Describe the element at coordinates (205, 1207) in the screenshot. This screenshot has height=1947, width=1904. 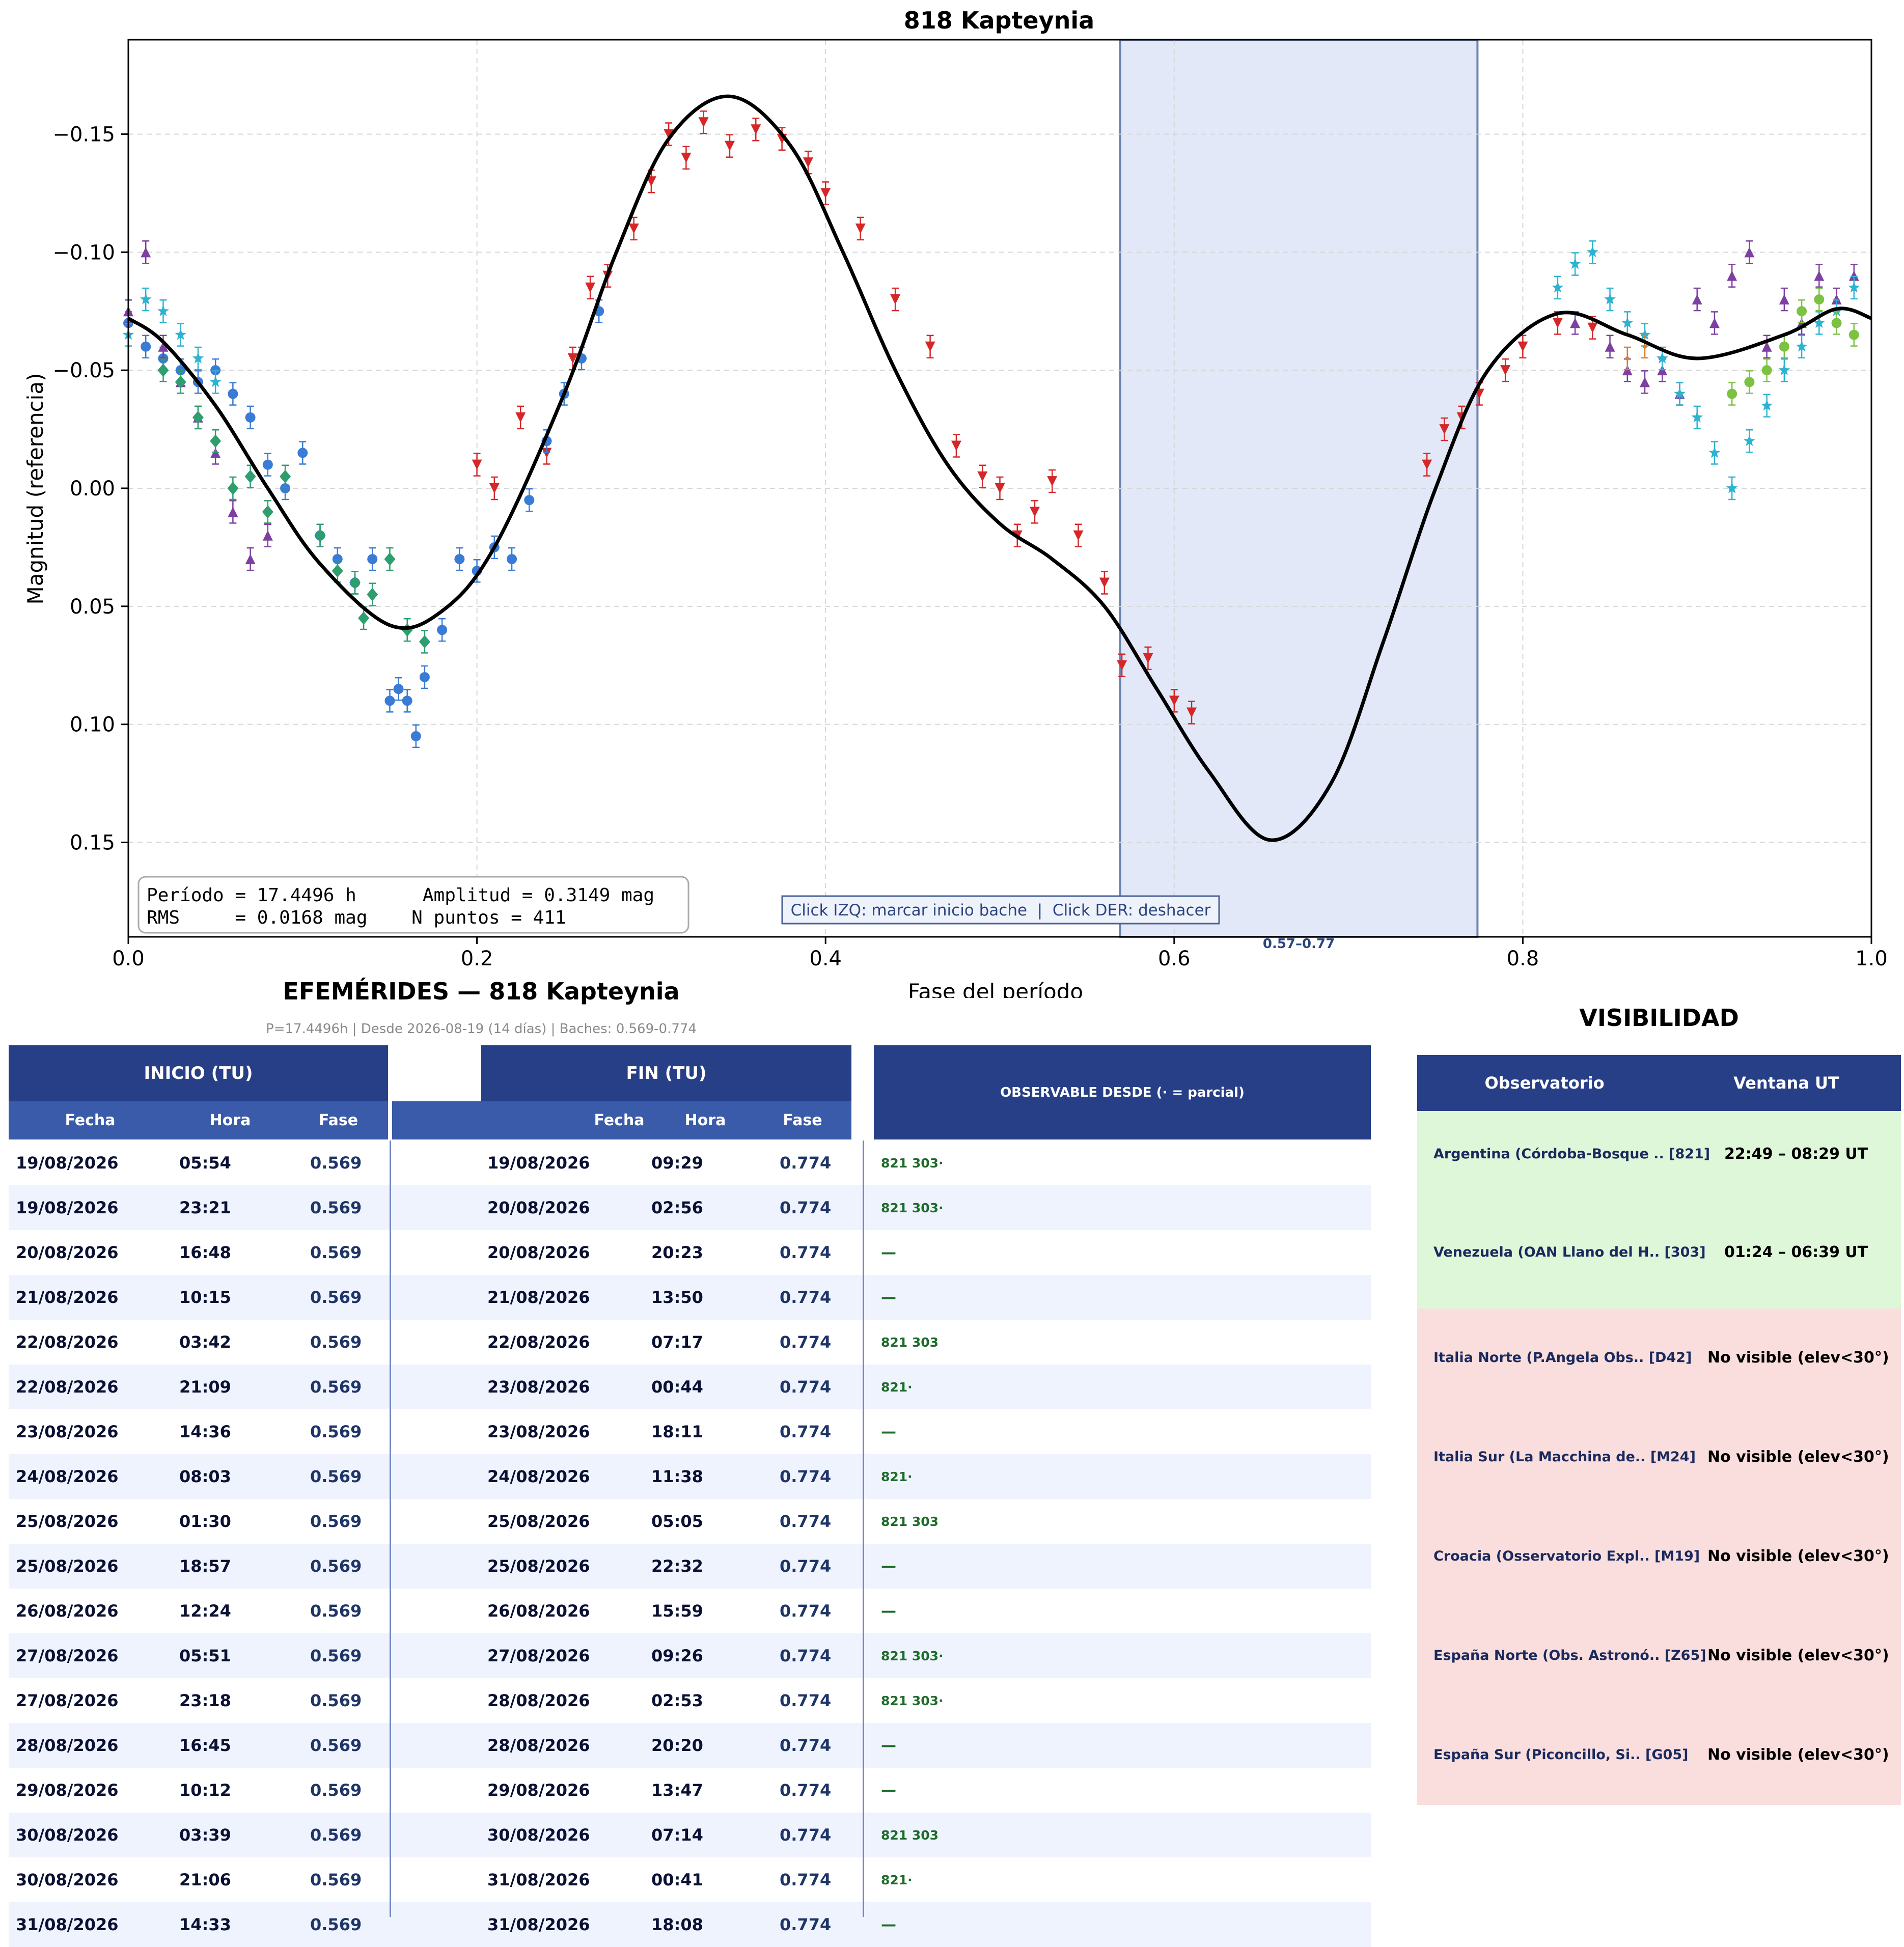
I see `cell-h1: 23:21` at that location.